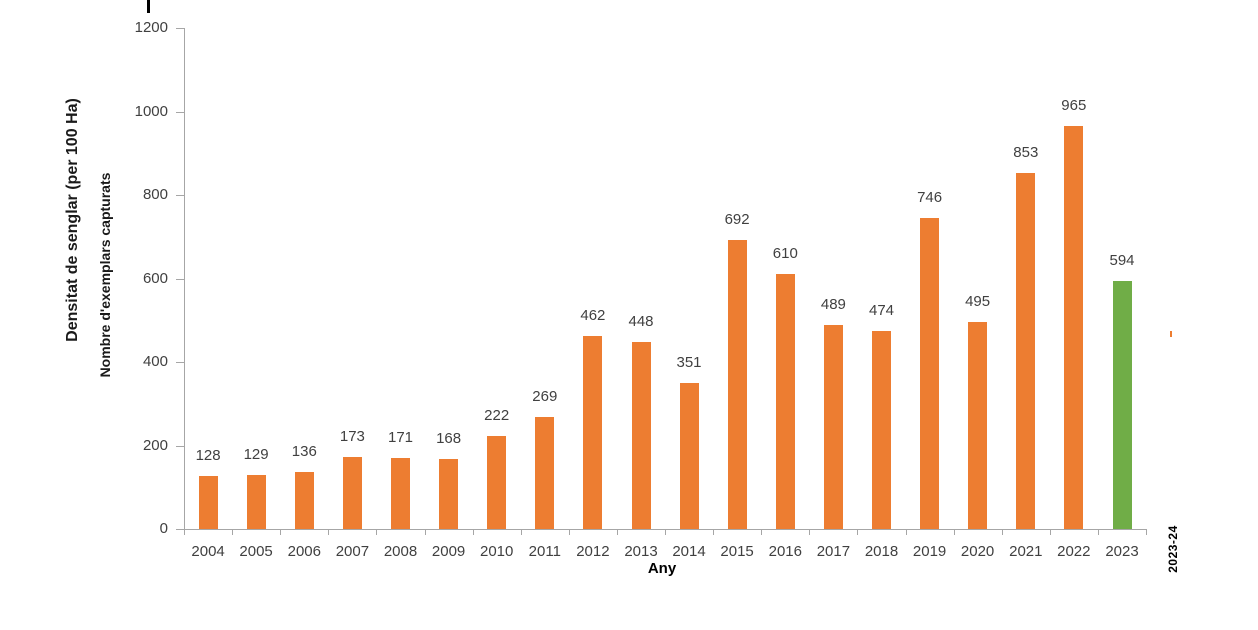 The width and height of the screenshot is (1258, 630). What do you see at coordinates (641, 551) in the screenshot?
I see `x-tick-label: 2013` at bounding box center [641, 551].